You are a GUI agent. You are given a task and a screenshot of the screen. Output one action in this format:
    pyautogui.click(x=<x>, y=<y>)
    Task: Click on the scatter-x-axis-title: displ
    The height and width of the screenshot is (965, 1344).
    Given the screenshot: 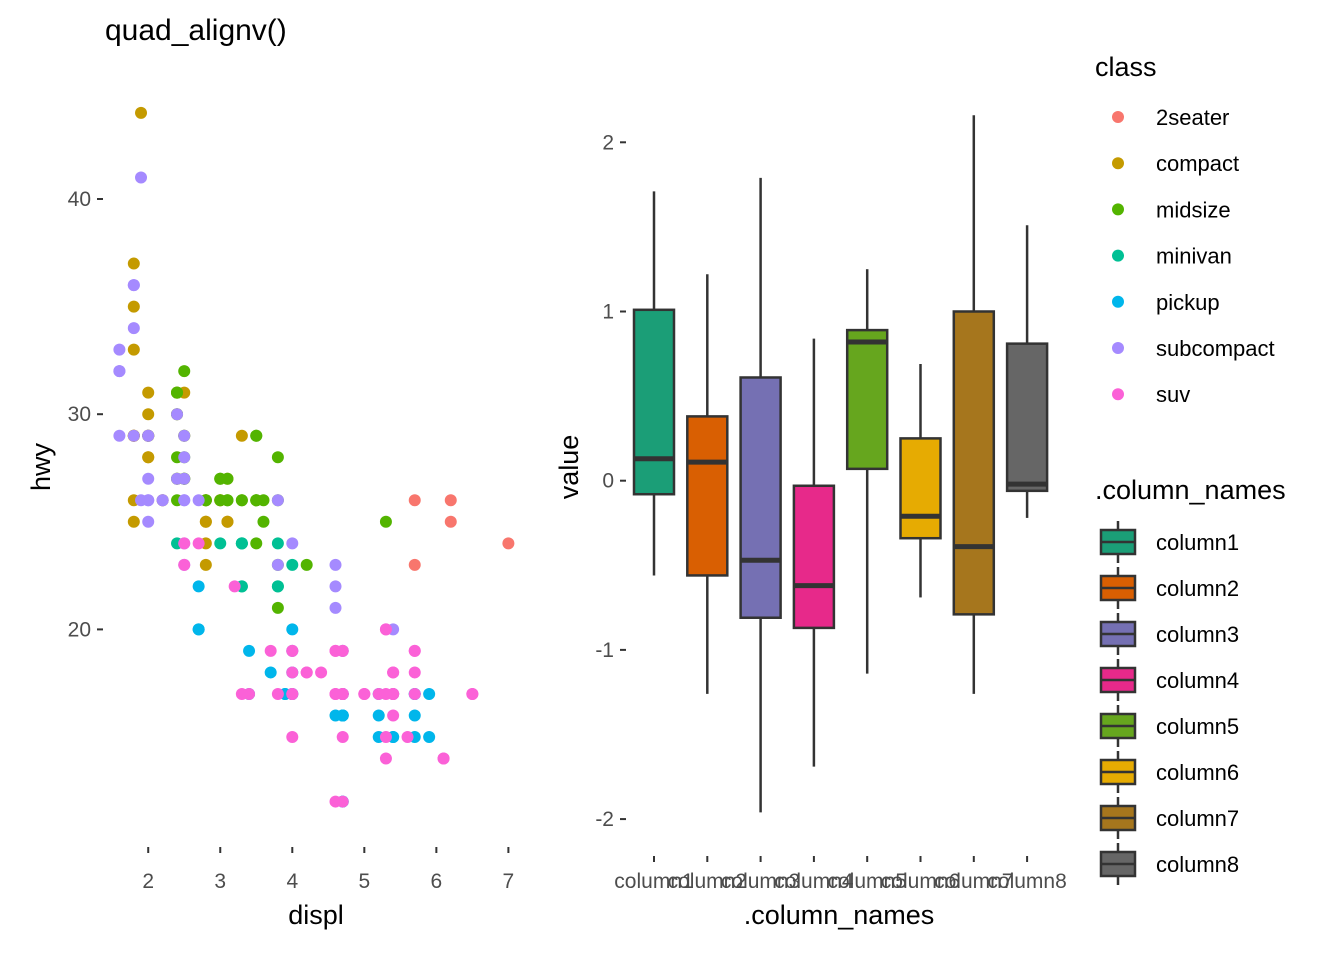 What is the action you would take?
    pyautogui.click(x=316, y=915)
    